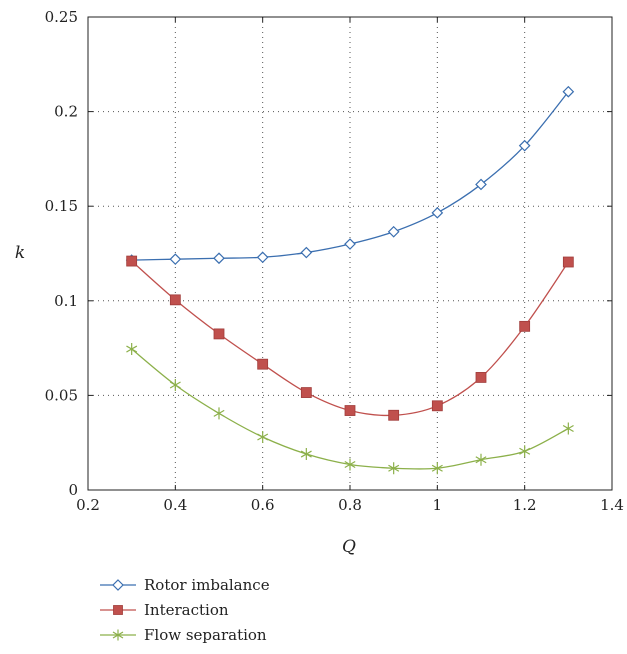 Image resolution: width=627 pixels, height=654 pixels. What do you see at coordinates (66, 112) in the screenshot?
I see `y-tick-label: 0.2` at bounding box center [66, 112].